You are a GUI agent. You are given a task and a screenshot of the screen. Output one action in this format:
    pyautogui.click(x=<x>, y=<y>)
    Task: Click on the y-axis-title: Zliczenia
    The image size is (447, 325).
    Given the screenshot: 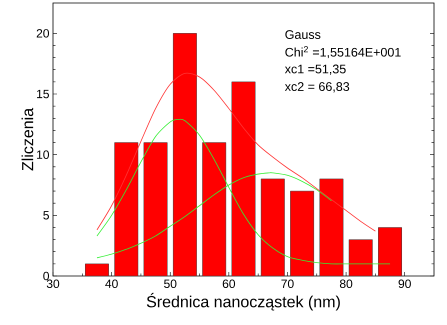 What is the action you would take?
    pyautogui.click(x=28, y=139)
    